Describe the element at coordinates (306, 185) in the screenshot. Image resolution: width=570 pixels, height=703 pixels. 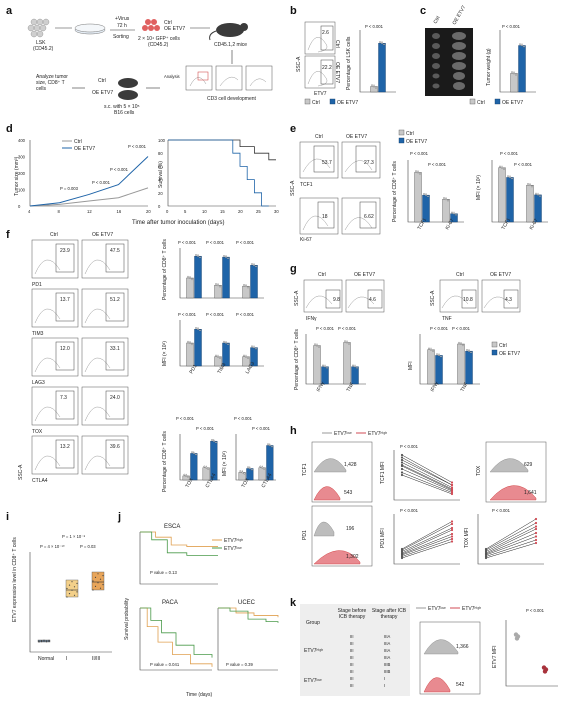
I see `e-marker-tcf1: TCF1` at that location.